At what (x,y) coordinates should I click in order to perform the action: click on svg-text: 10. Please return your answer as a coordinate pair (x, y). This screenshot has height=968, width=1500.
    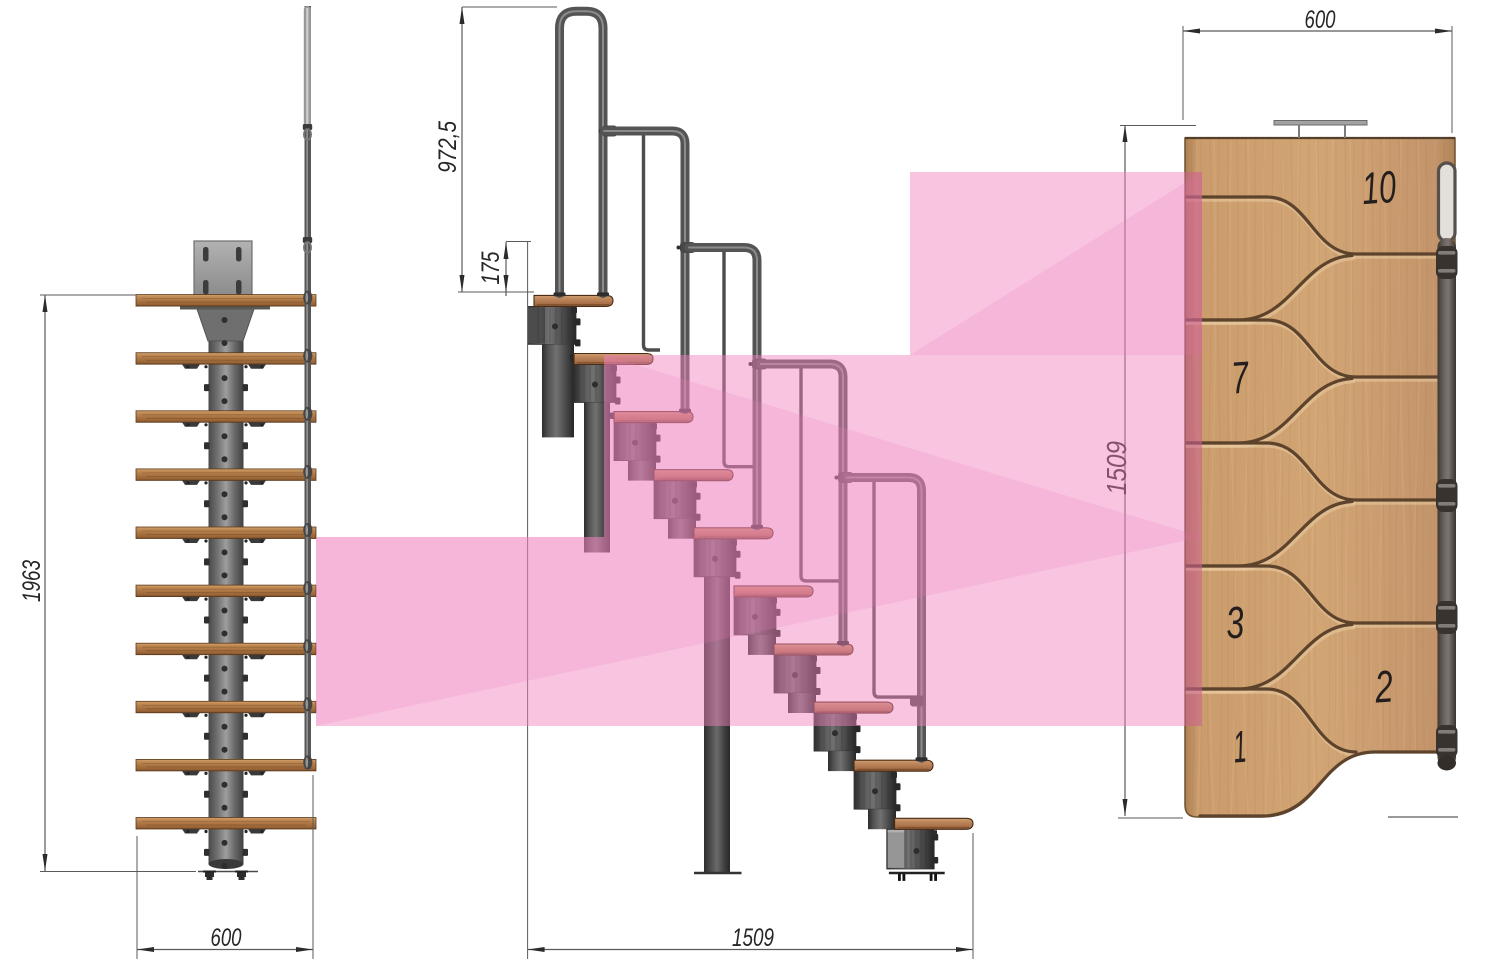
    Looking at the image, I should click on (1378, 187).